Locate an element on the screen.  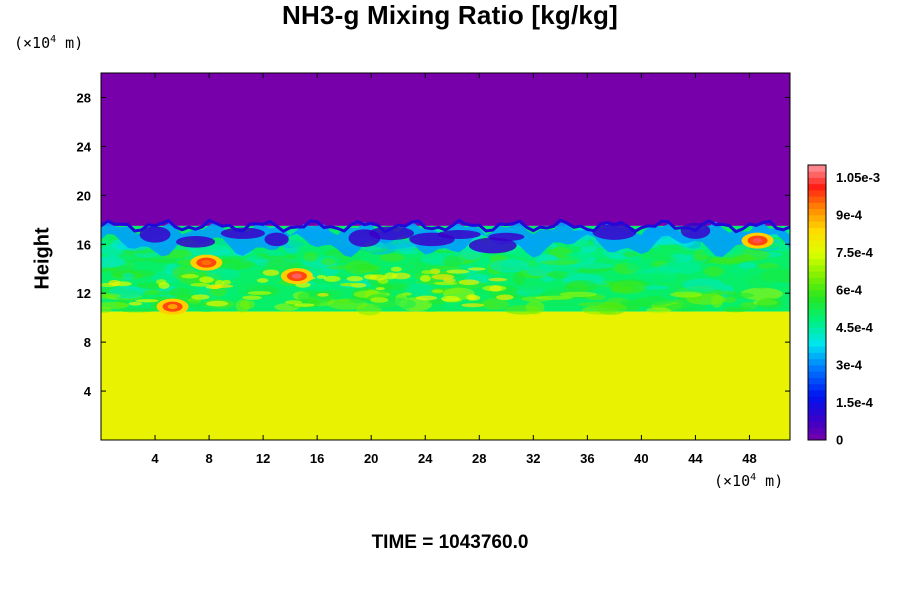
x-tick-label: 4 is located at coordinates (155, 458).